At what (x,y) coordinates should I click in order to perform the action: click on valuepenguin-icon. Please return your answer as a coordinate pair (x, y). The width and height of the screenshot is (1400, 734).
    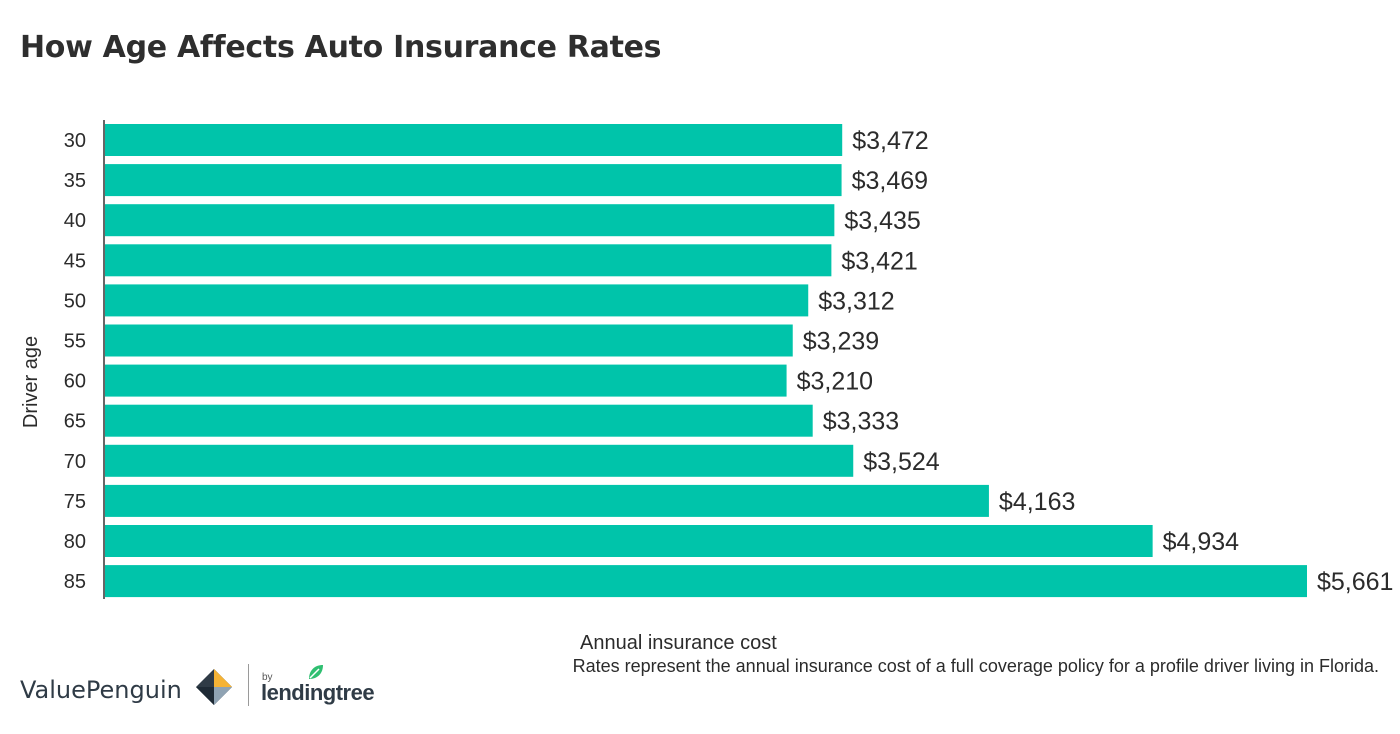
    Looking at the image, I should click on (214, 687).